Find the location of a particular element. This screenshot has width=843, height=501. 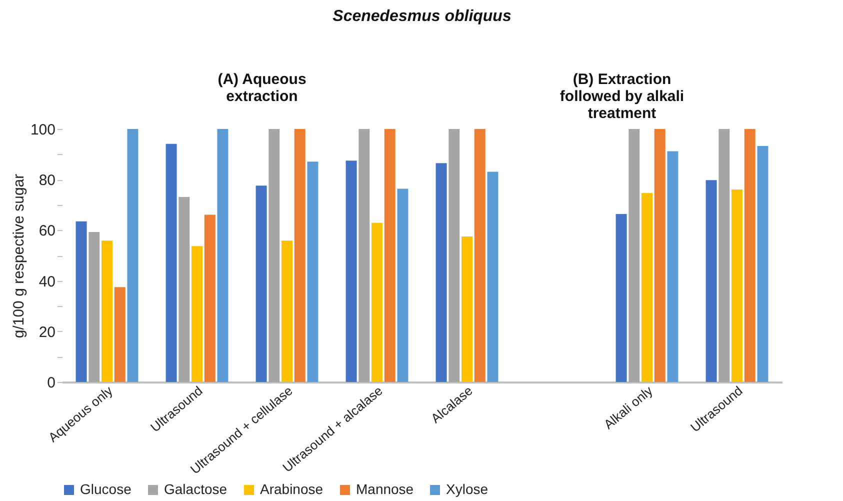

legend-label: Glucose is located at coordinates (106, 489).